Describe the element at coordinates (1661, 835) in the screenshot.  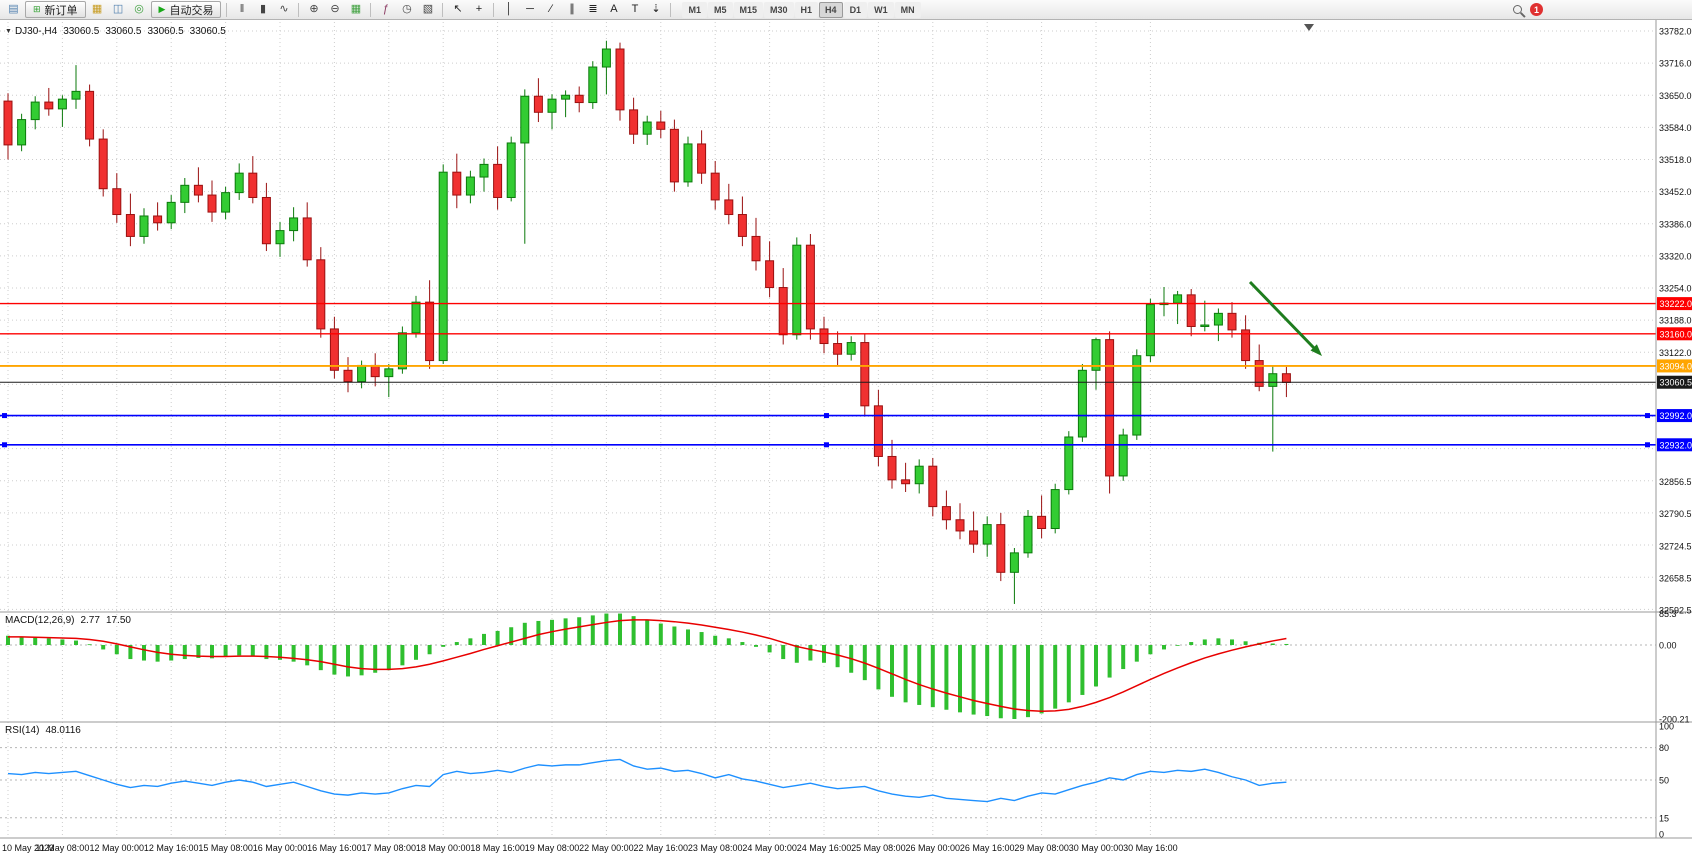
I see `svg-text: 0` at that location.